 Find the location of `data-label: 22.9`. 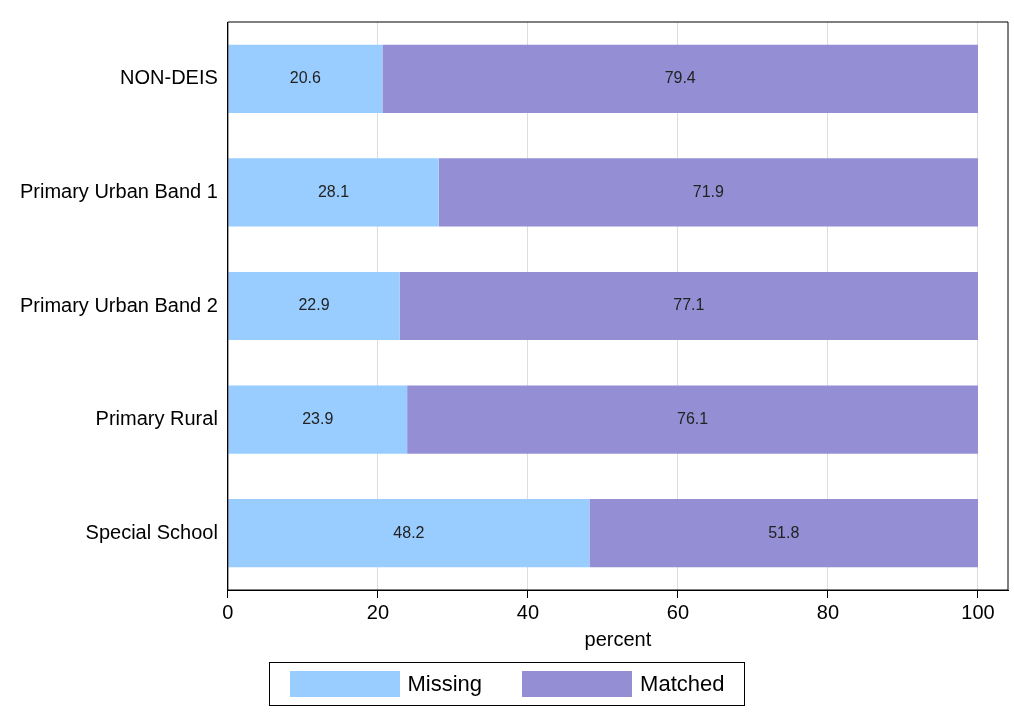

data-label: 22.9 is located at coordinates (314, 305).